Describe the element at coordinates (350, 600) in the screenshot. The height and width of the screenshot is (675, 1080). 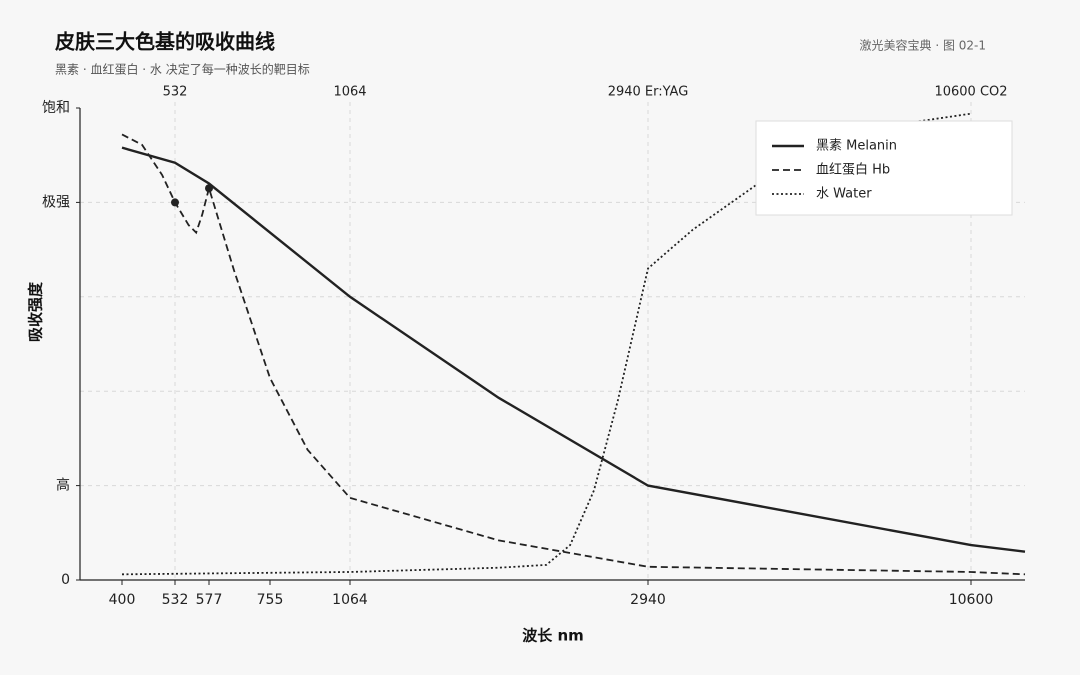
I see `x-tick-label: 1064` at that location.